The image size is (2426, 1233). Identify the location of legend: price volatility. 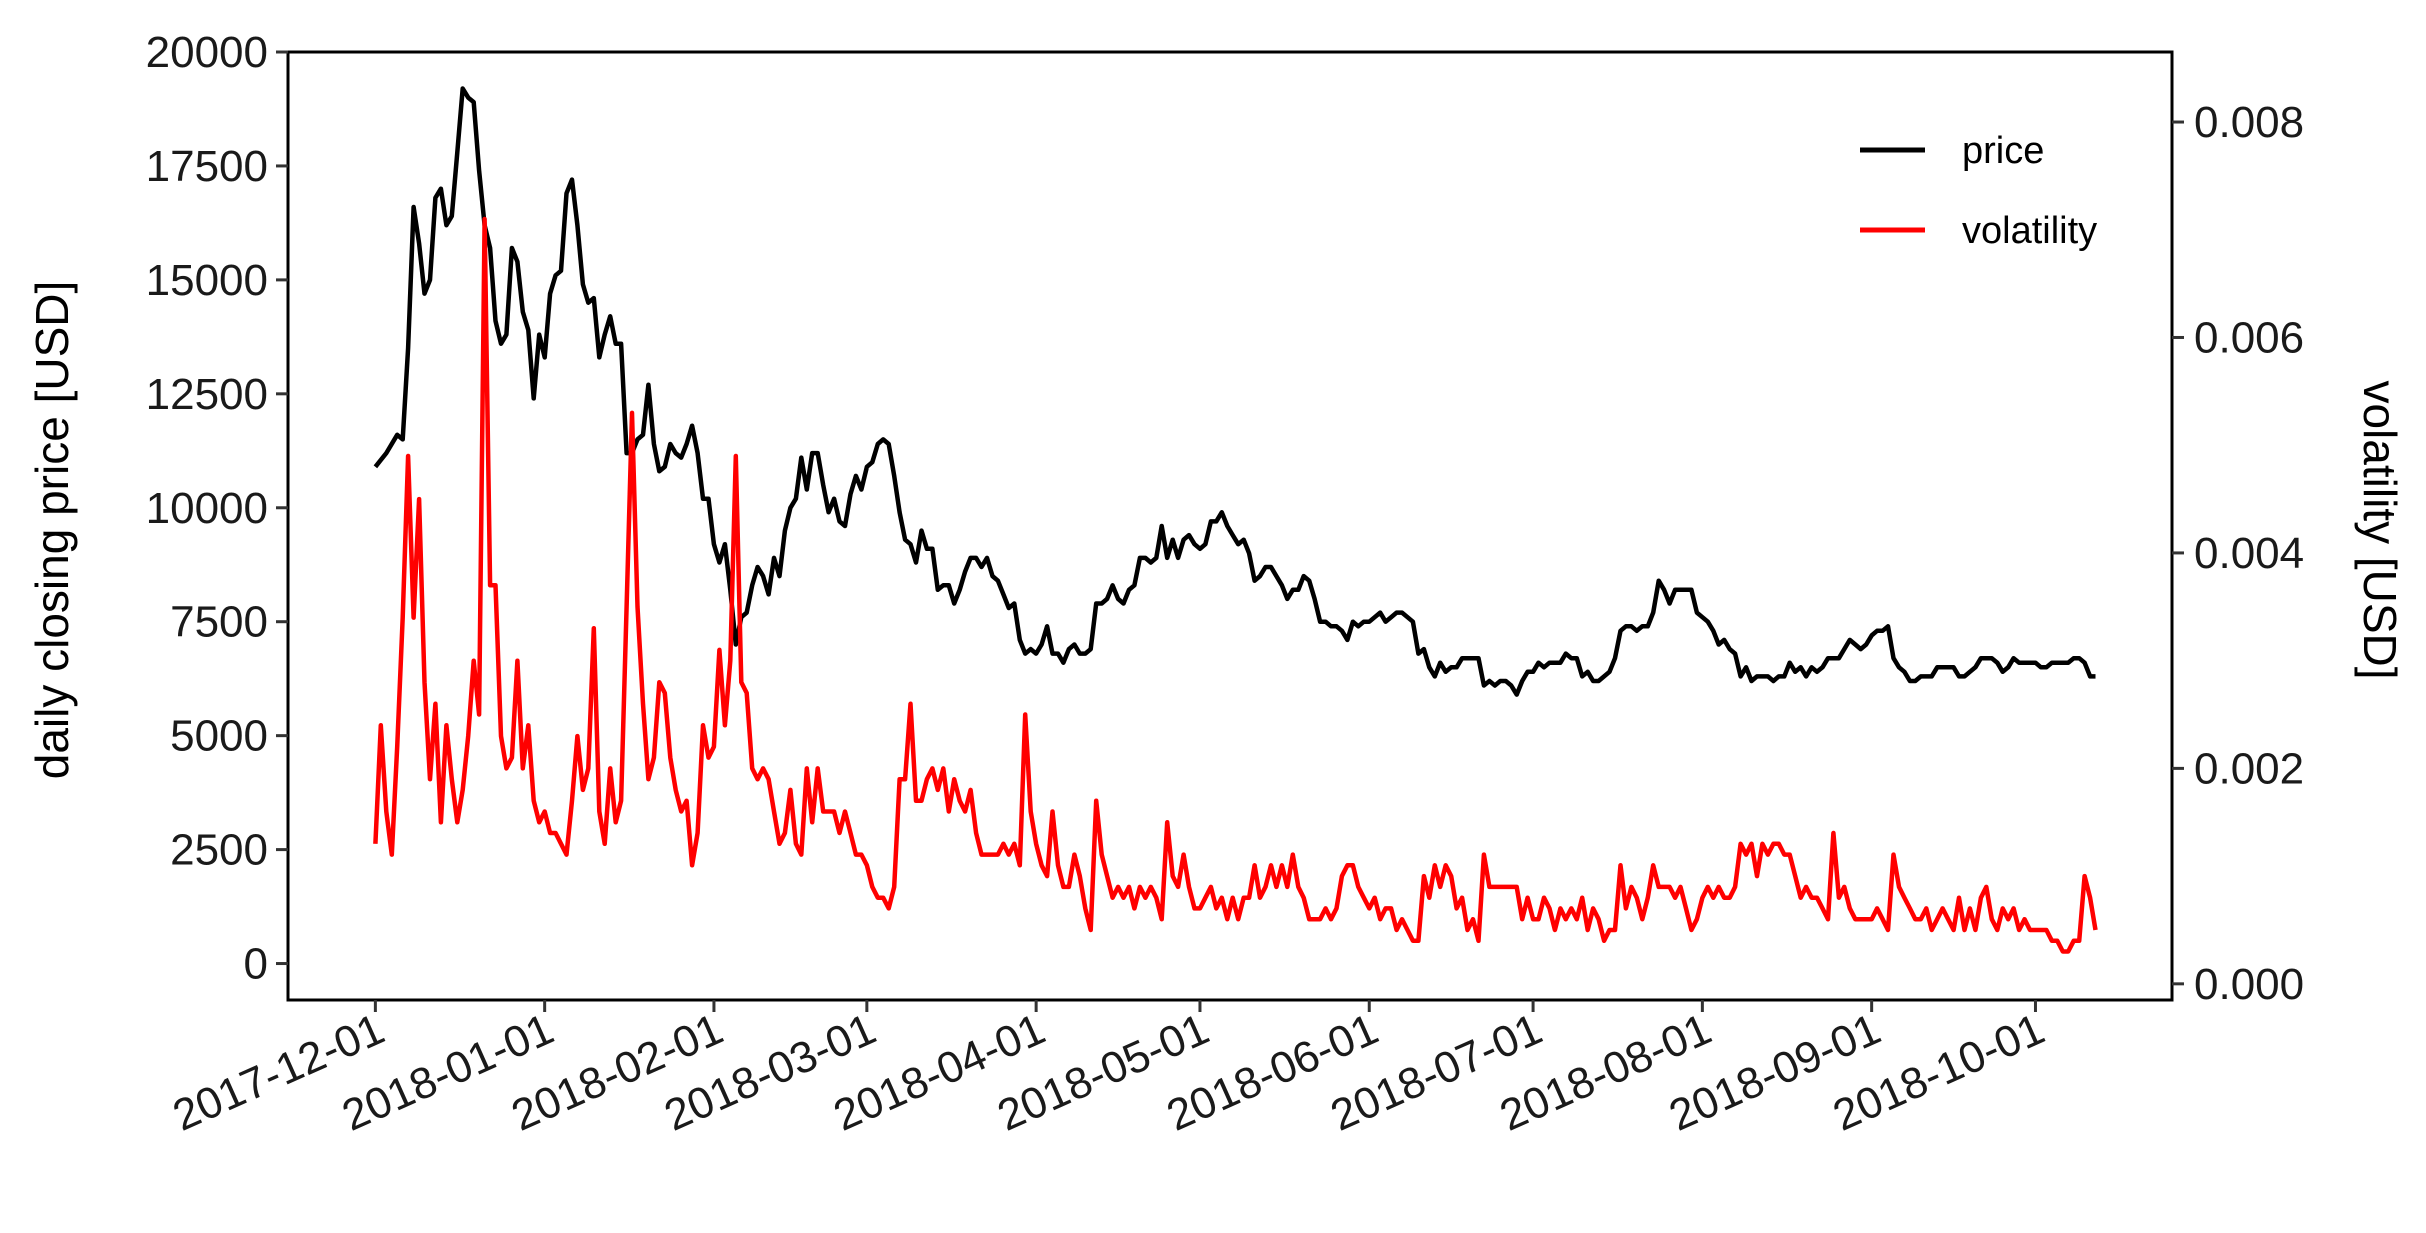
(1978, 191).